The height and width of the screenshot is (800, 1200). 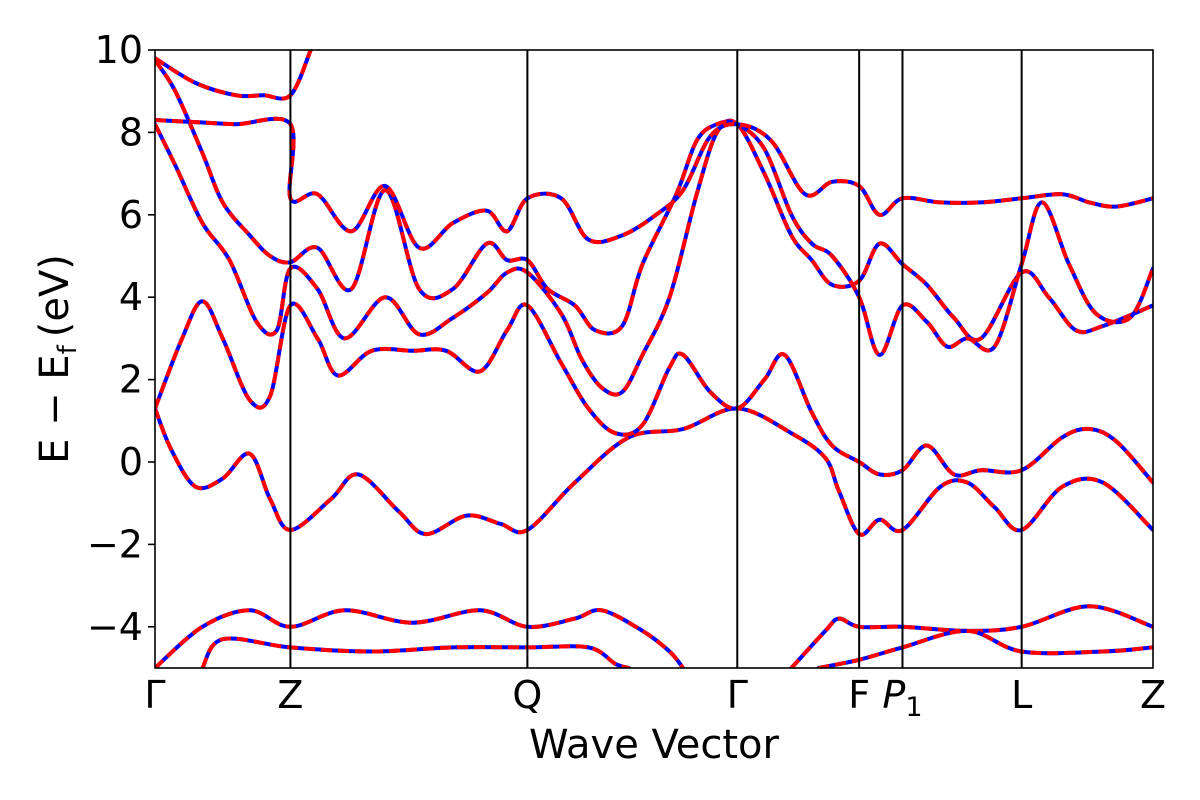 I want to click on x-axis-ticks: Γ Z Q Γ F P1 L Z, so click(x=655, y=698).